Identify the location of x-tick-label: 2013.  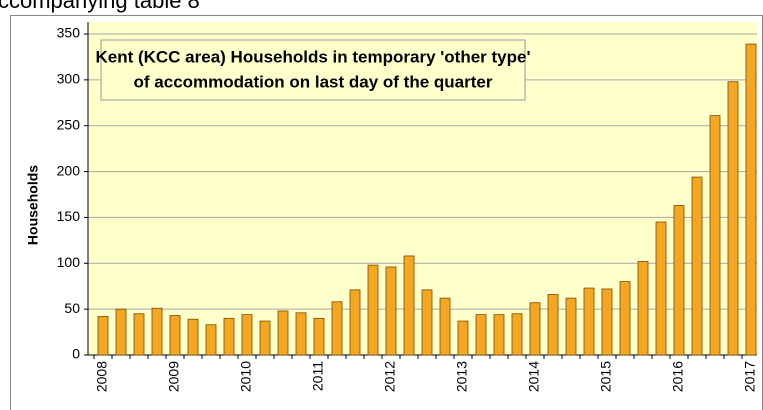
(462, 376).